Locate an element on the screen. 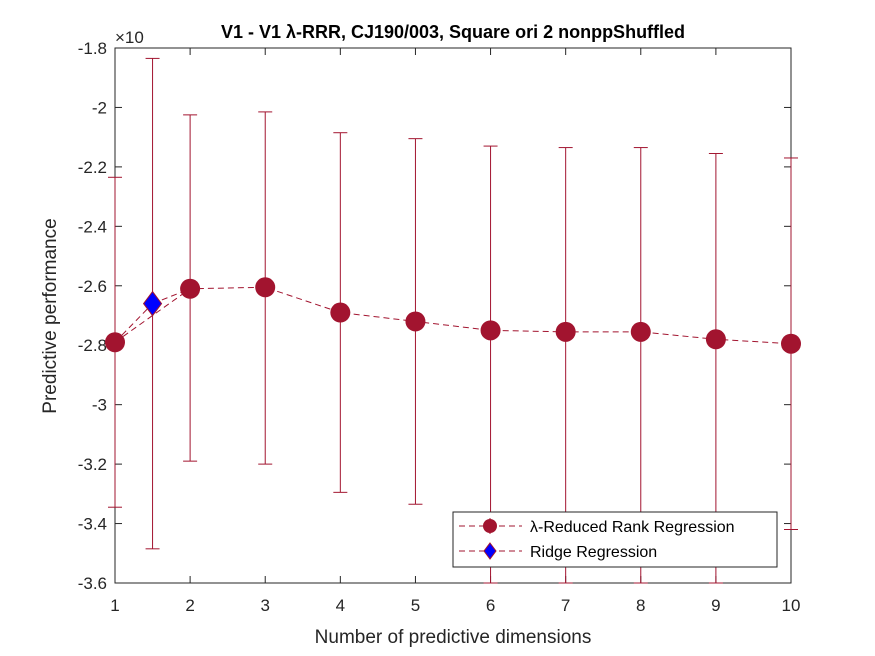 This screenshot has width=875, height=656. y-tick-label-7: -2.2 is located at coordinates (92, 167).